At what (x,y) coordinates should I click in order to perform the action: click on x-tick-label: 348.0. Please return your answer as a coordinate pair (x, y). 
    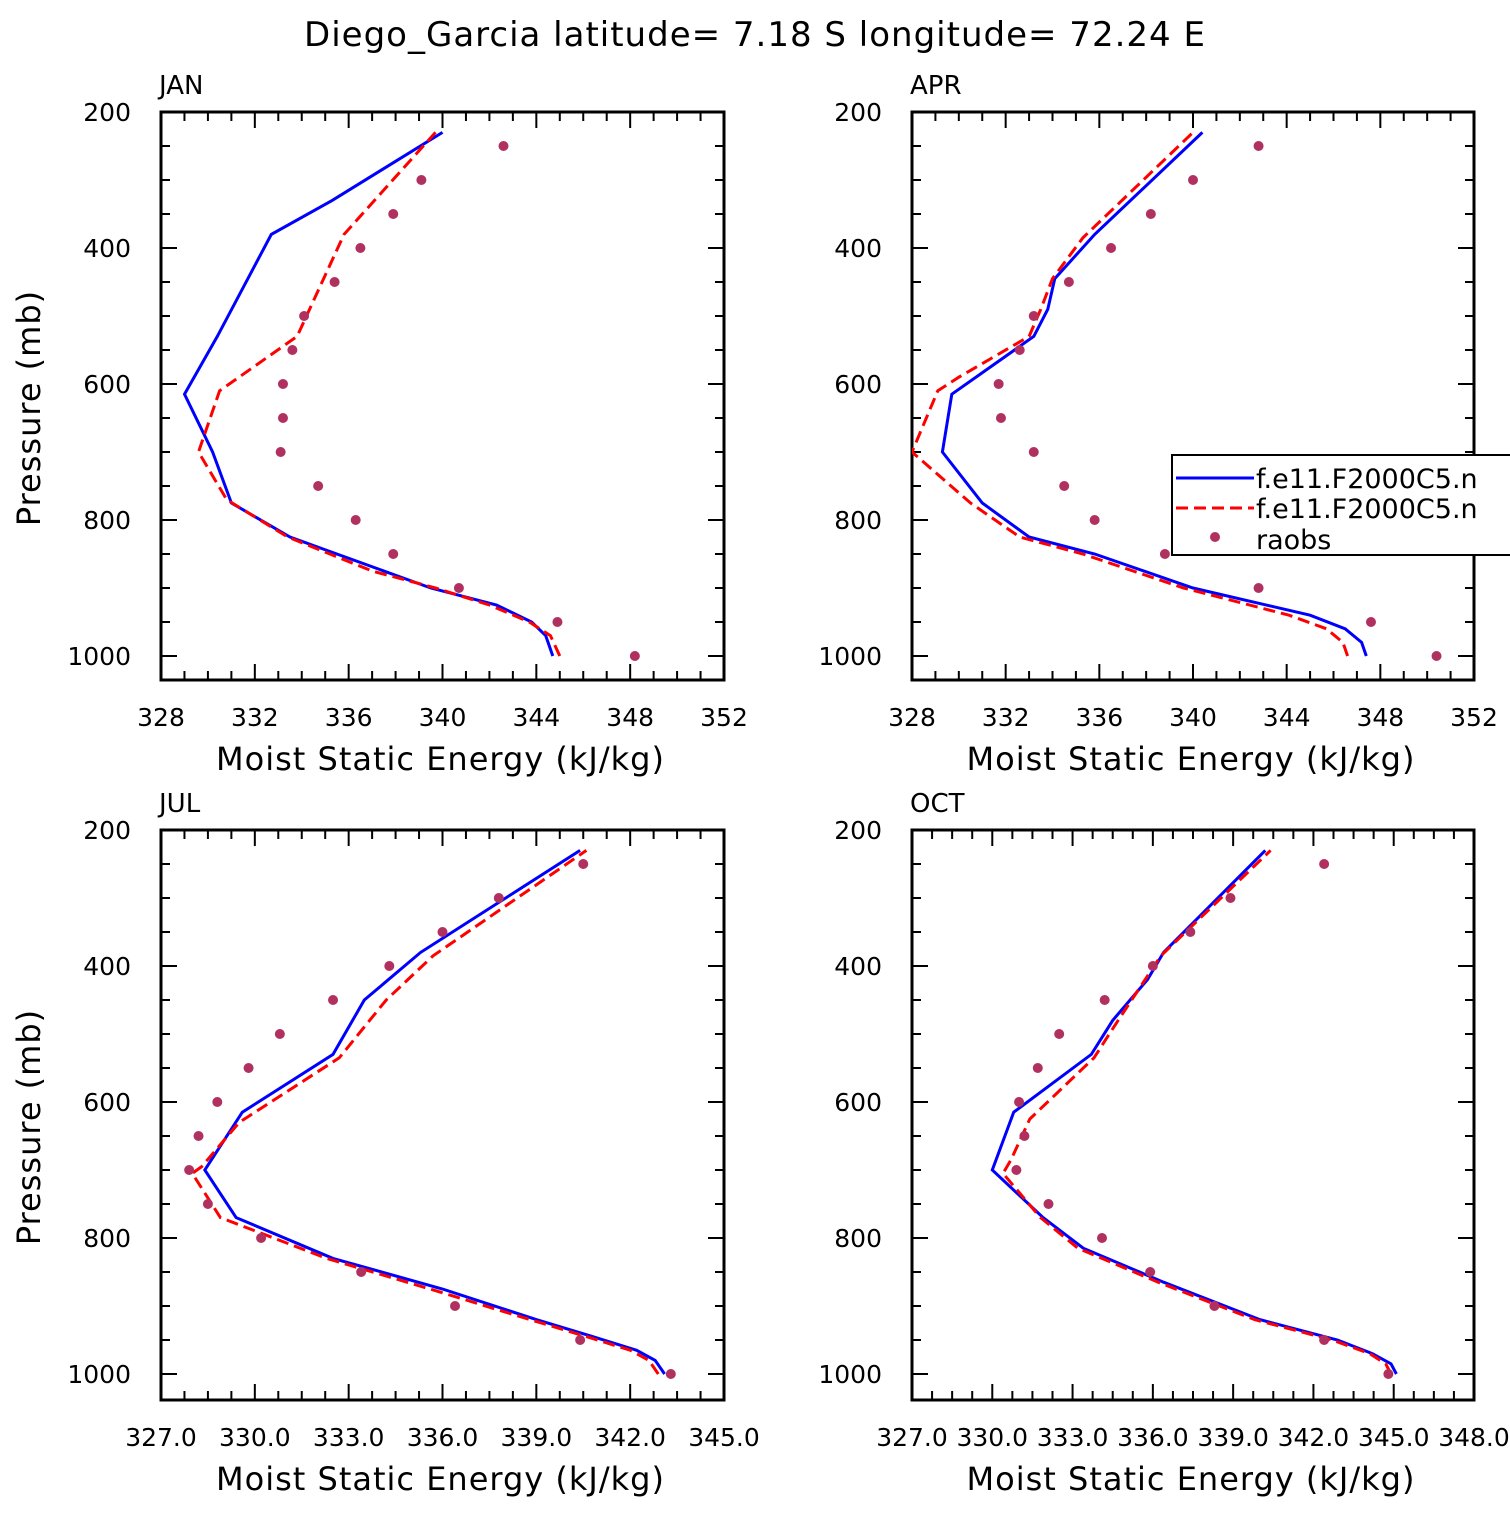
    Looking at the image, I should click on (1474, 1437).